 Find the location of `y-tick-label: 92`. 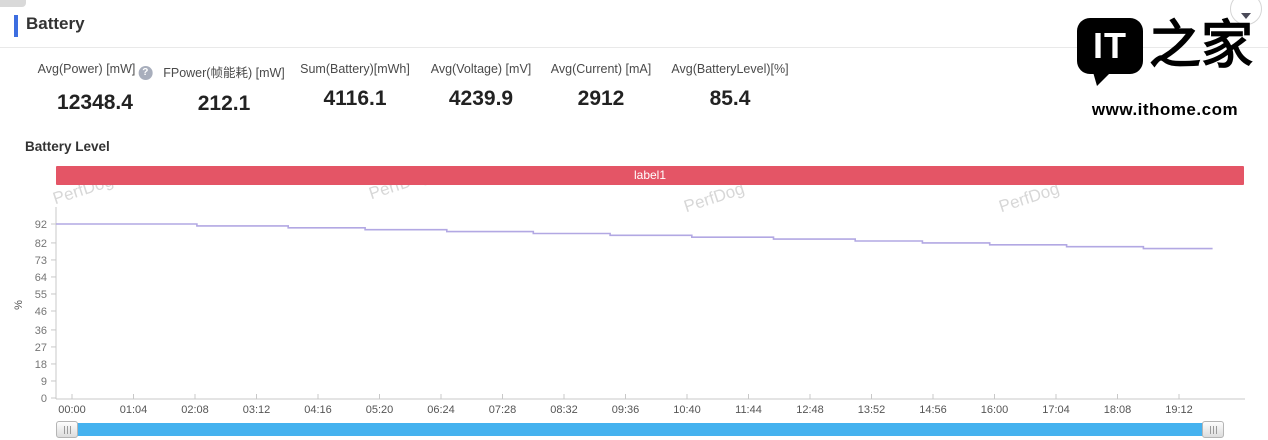

y-tick-label: 92 is located at coordinates (41, 225).